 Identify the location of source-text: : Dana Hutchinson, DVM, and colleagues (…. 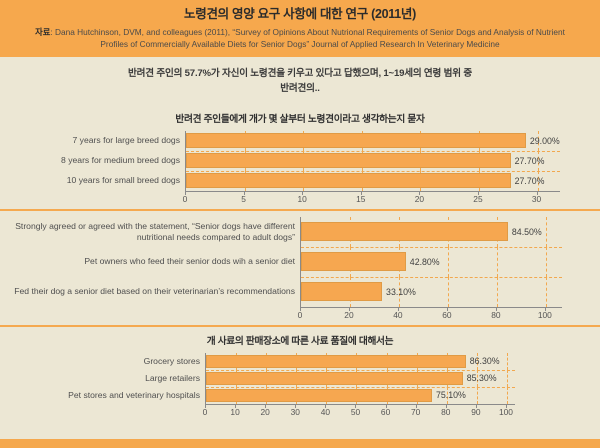
(307, 37).